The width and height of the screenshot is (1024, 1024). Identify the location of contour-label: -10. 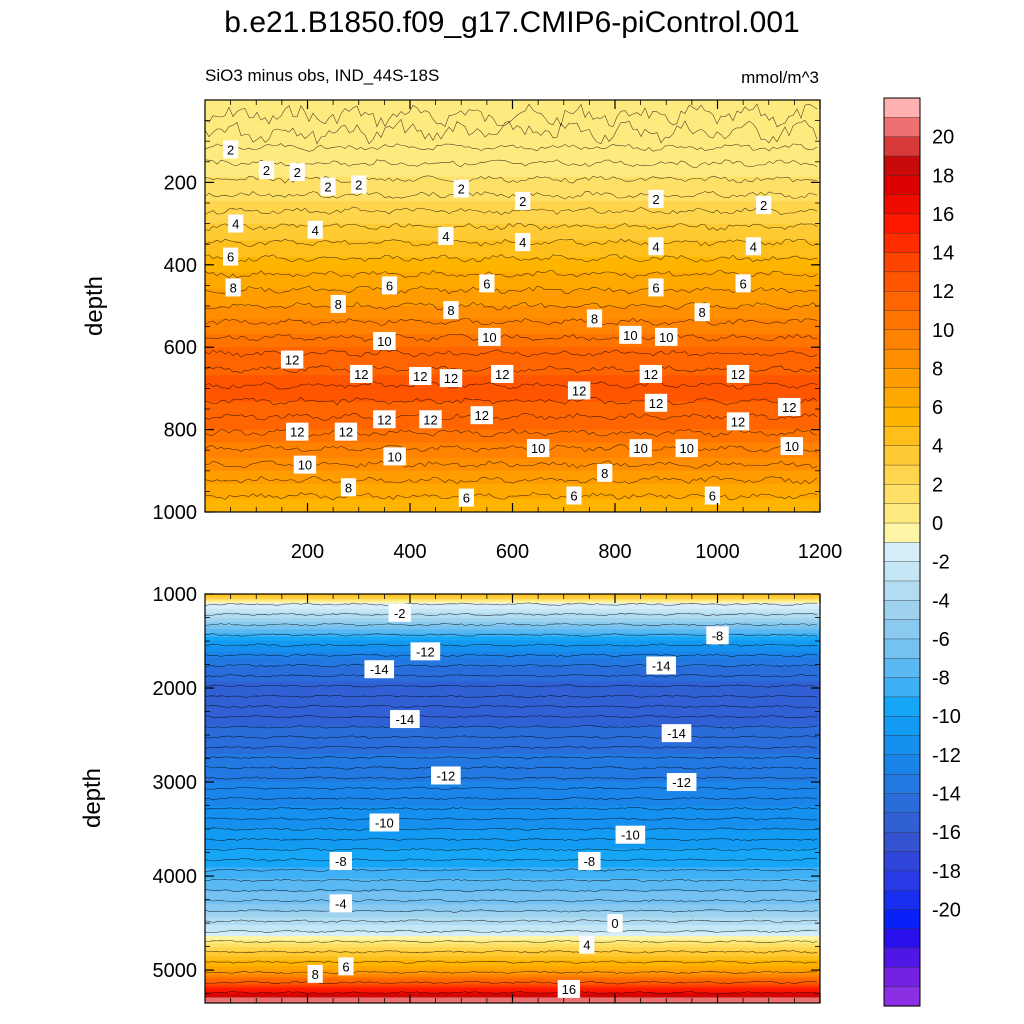
(384, 822).